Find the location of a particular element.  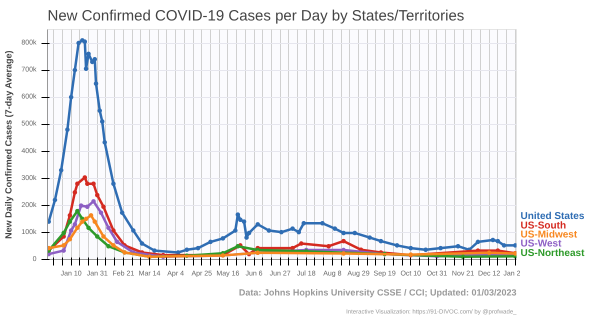

series-label: US-Northeast is located at coordinates (553, 253).